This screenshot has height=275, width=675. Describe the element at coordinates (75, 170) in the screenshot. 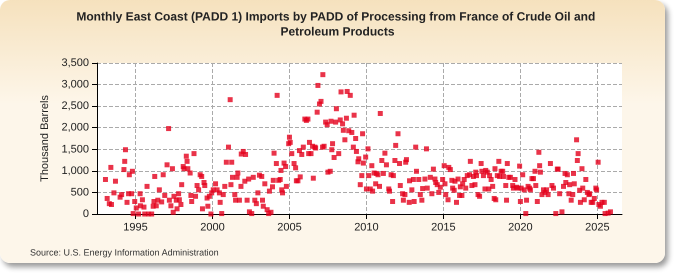

I see `y-tick-label: 1,000` at that location.